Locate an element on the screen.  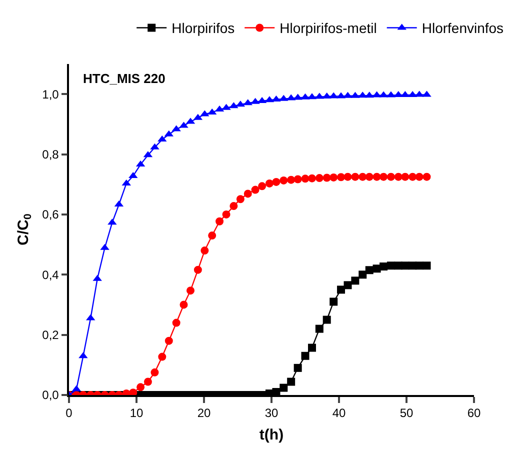
annotation: HTC_MIS 220 is located at coordinates (124, 78).